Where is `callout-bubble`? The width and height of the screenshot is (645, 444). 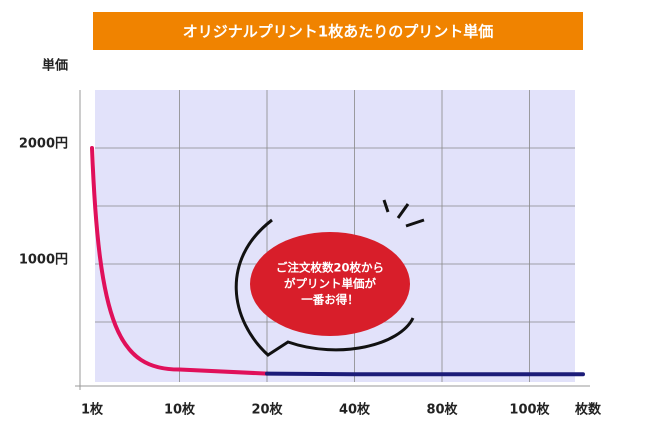 callout-bubble is located at coordinates (330, 284).